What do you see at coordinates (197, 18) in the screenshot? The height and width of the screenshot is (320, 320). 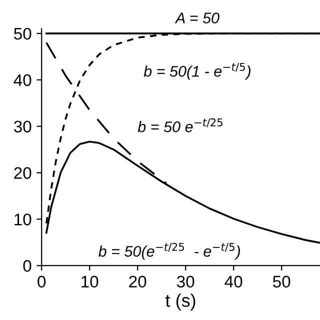 I see `text: A = 50` at bounding box center [197, 18].